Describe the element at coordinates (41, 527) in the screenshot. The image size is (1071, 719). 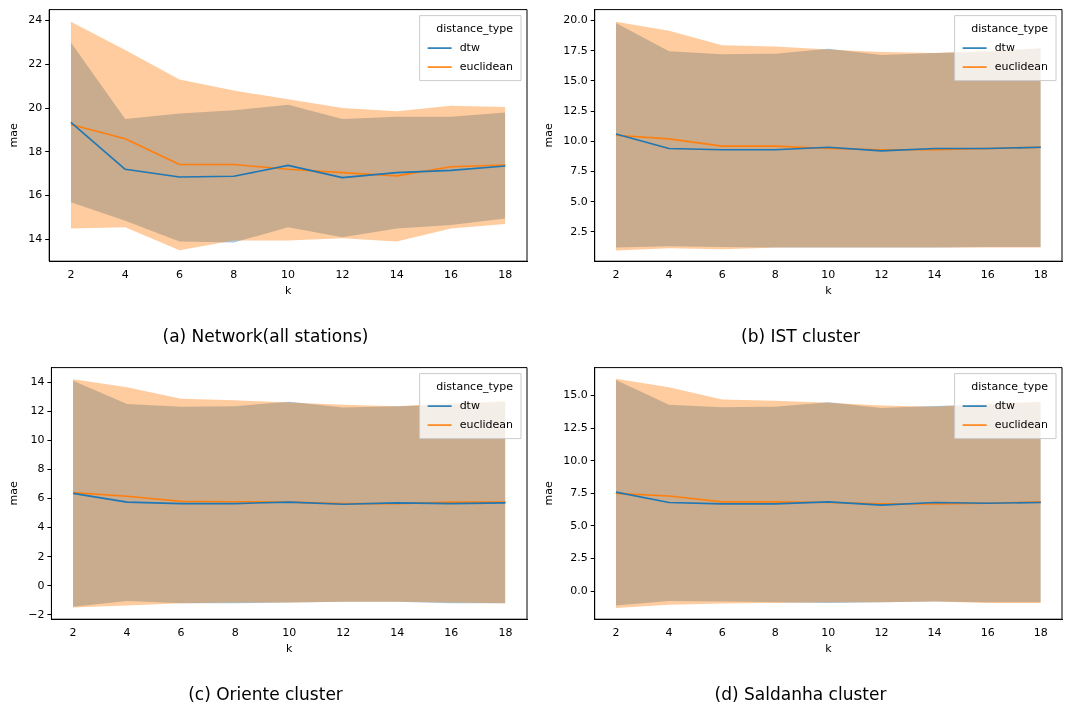
I see `y-tick-label: 4` at that location.